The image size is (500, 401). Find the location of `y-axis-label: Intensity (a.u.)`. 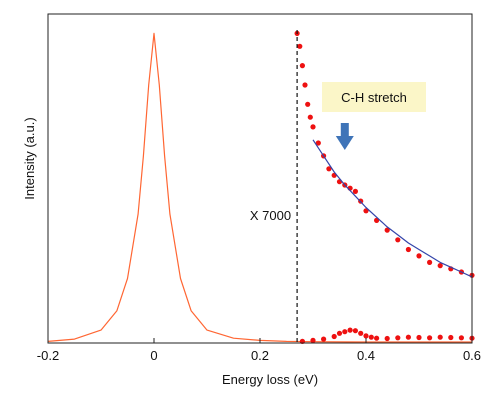

y-axis-label: Intensity (a.u.) is located at coordinates (29, 158).